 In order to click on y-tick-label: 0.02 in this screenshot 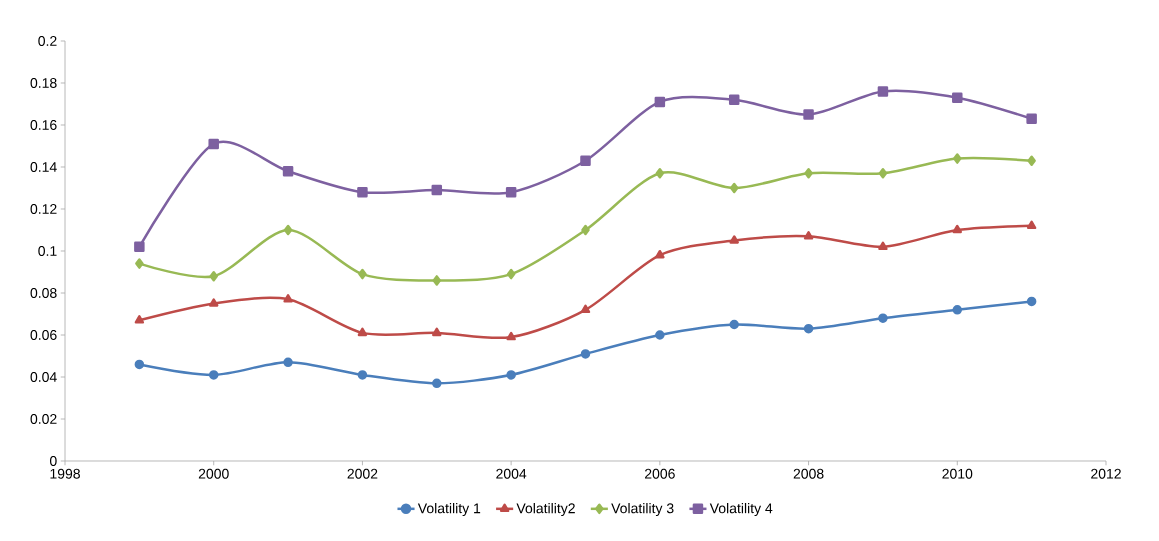, I will do `click(43, 419)`.